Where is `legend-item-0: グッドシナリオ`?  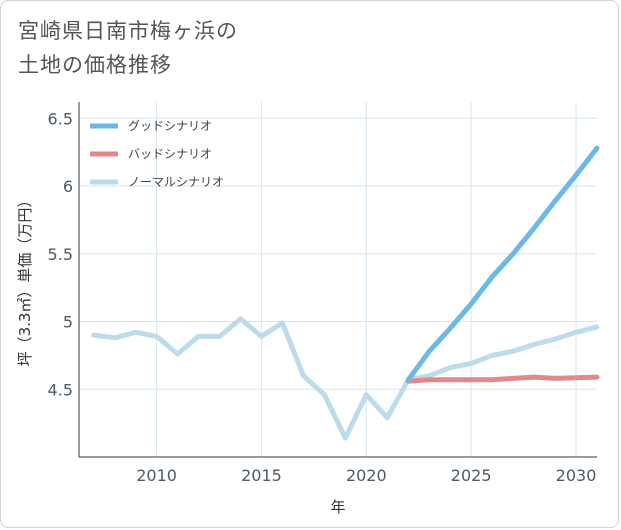 legend-item-0: グッドシナリオ is located at coordinates (151, 126).